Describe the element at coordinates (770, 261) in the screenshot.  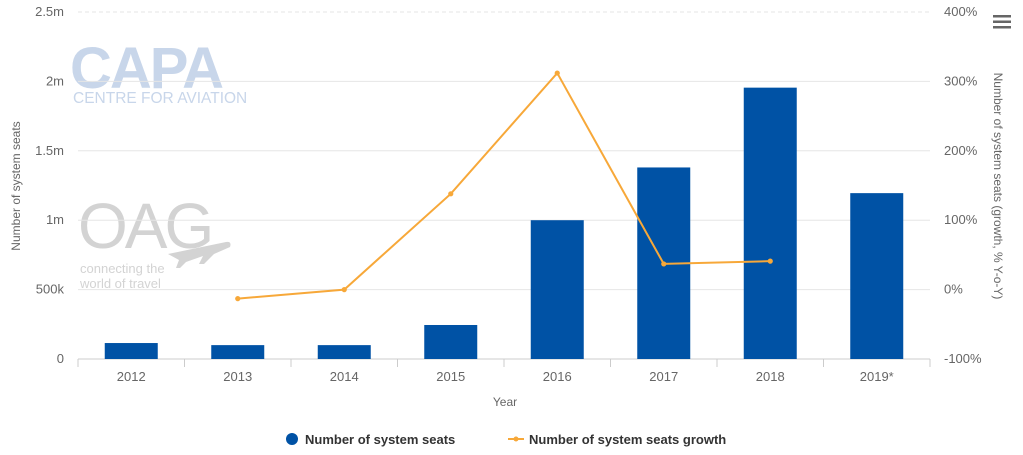
I see `growth-point-2018` at that location.